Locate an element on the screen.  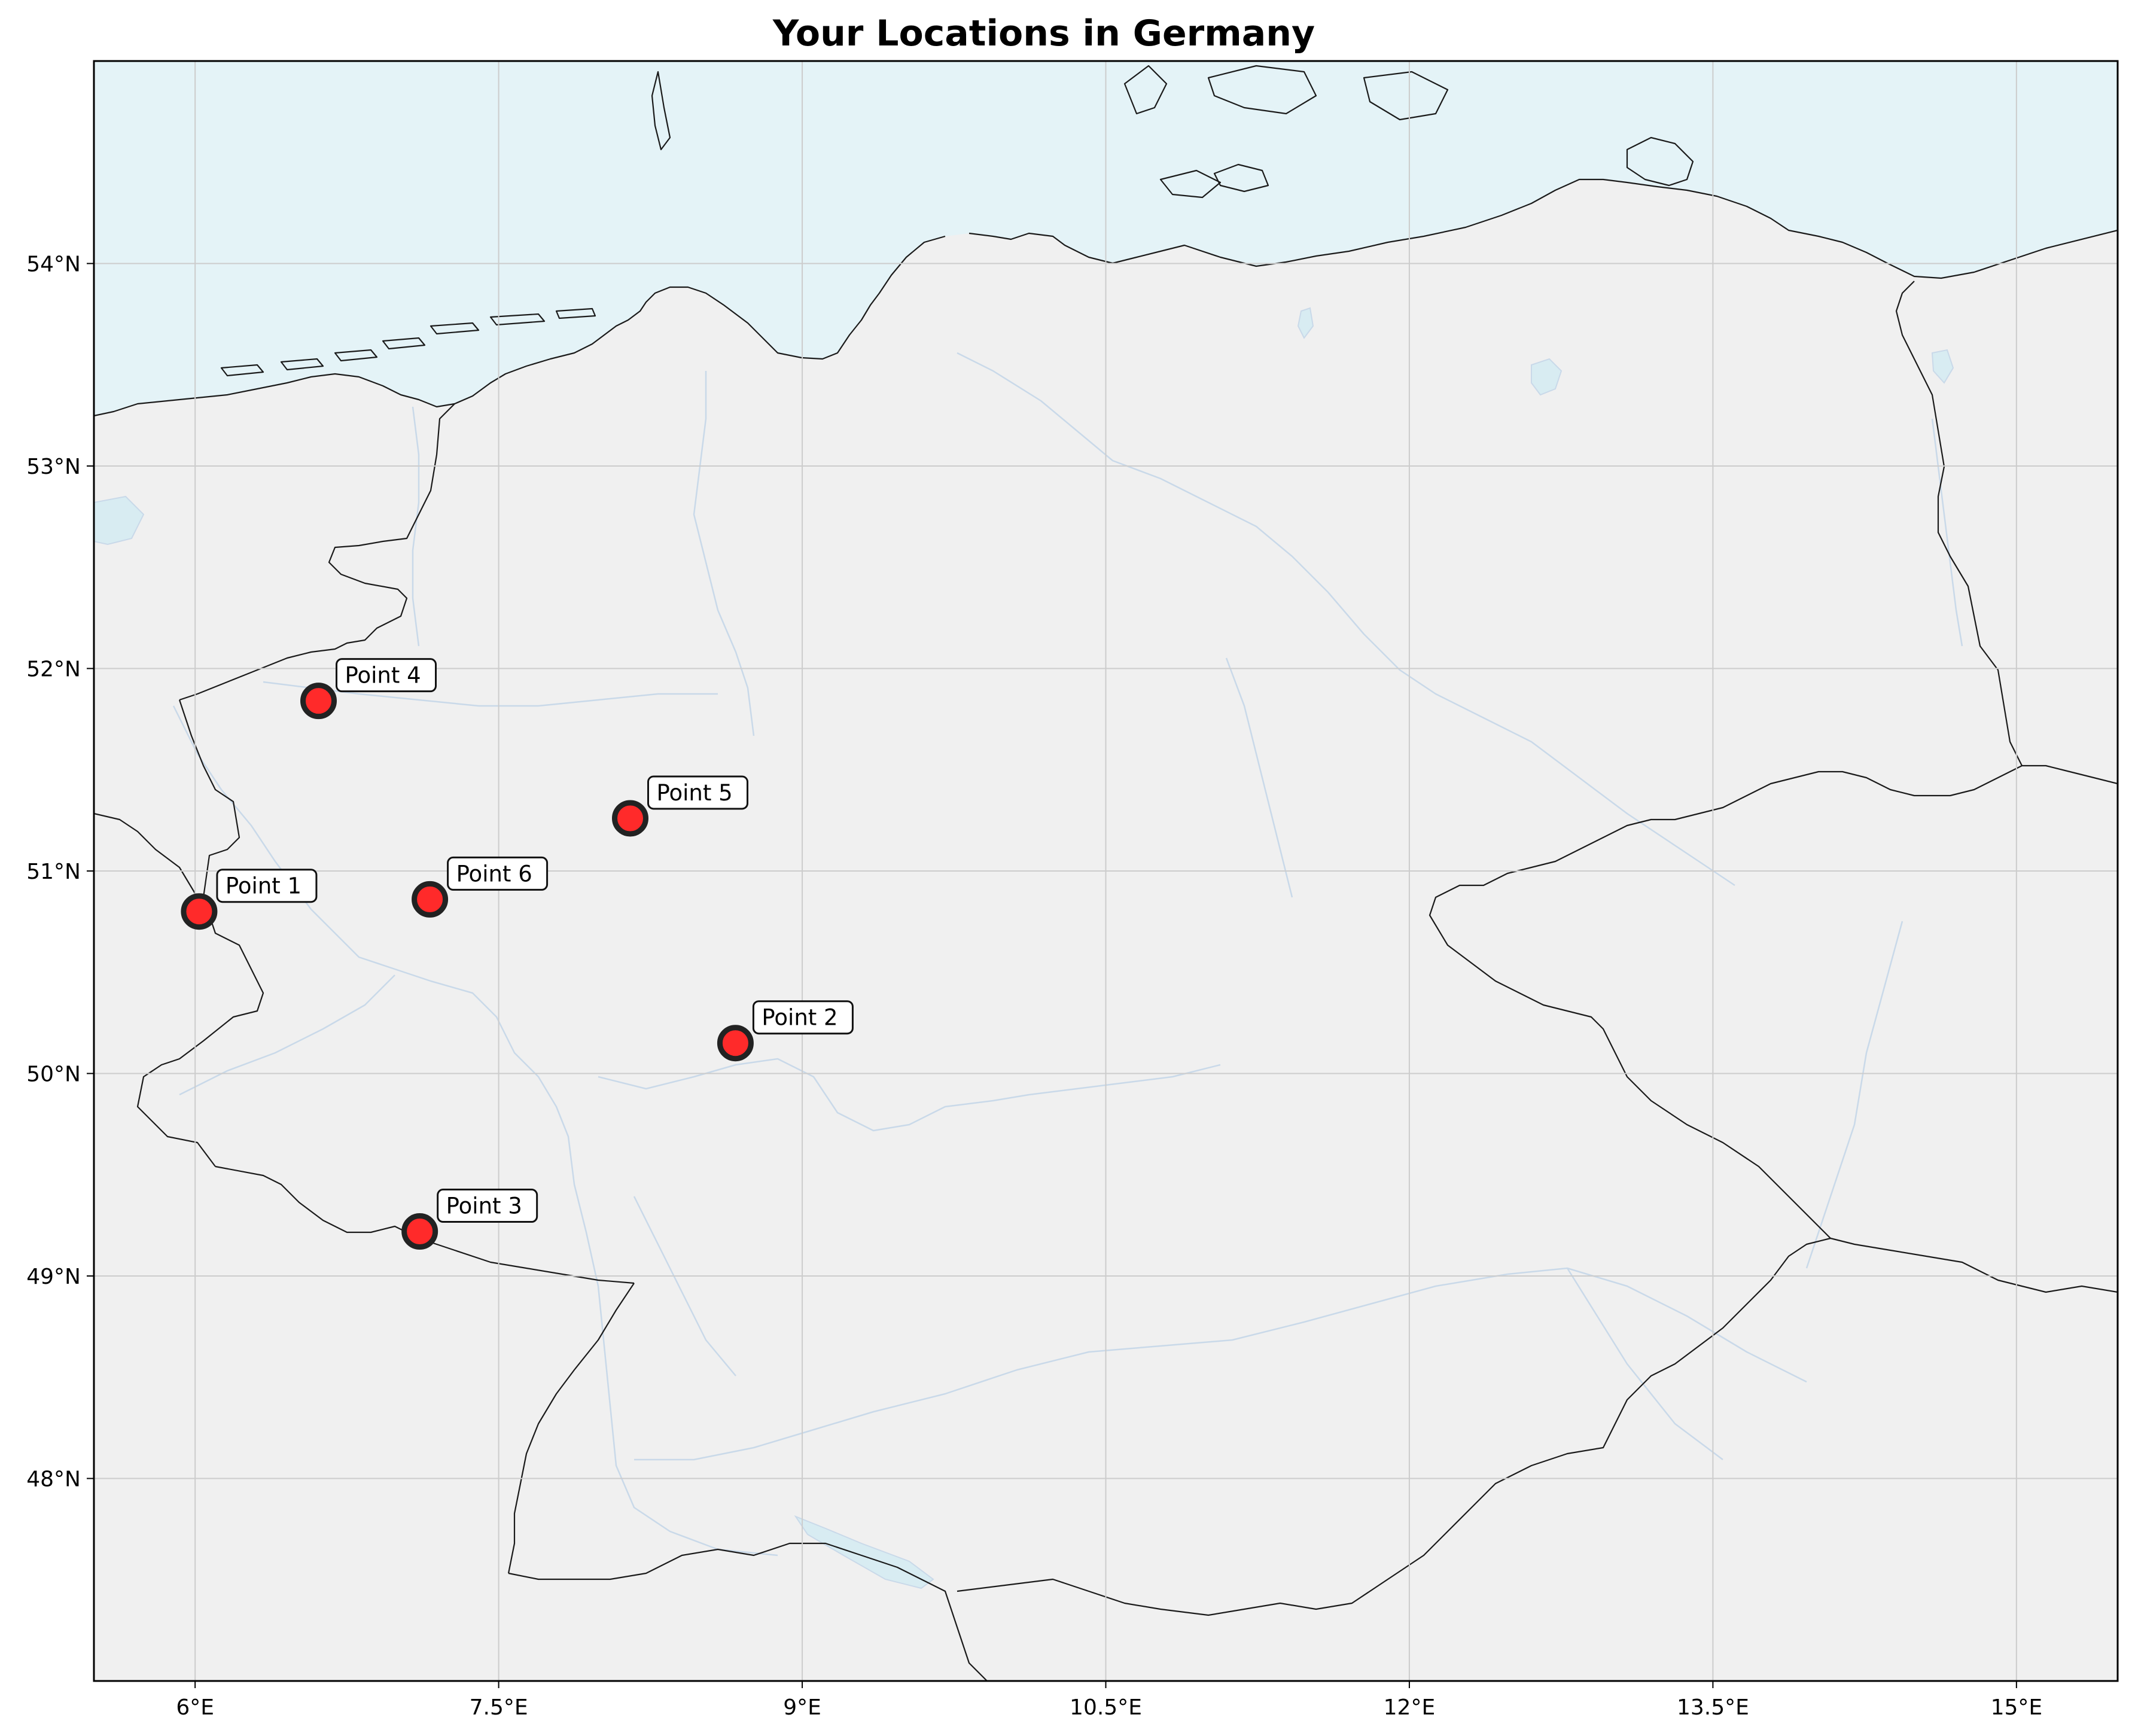
location-point: Point 2 is located at coordinates (785, 1031).